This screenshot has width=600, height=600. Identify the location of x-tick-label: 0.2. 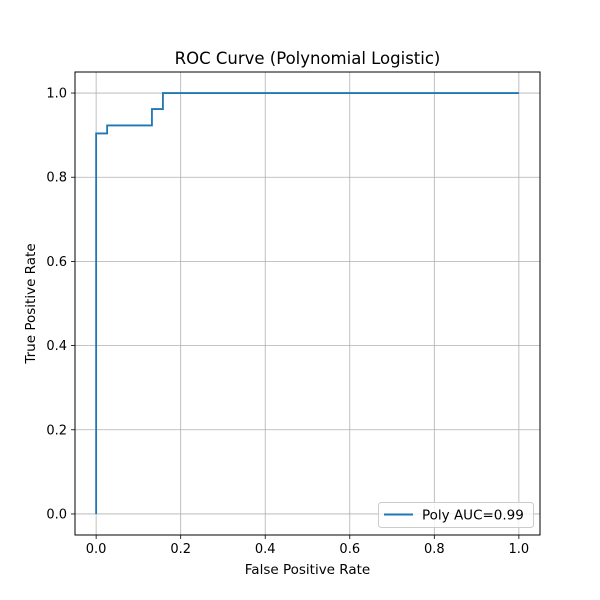
(180, 549).